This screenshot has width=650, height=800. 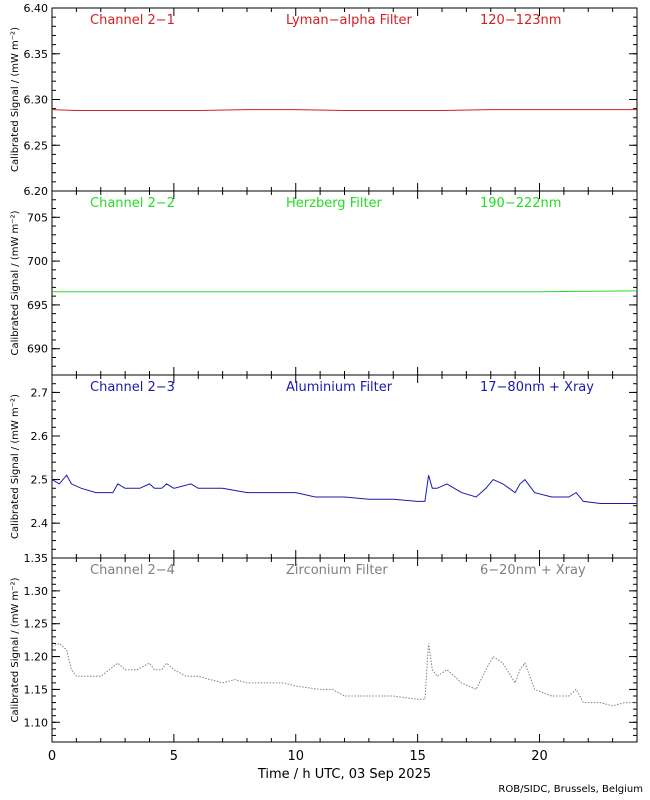 What do you see at coordinates (37, 261) in the screenshot?
I see `y-tick-label: 700` at bounding box center [37, 261].